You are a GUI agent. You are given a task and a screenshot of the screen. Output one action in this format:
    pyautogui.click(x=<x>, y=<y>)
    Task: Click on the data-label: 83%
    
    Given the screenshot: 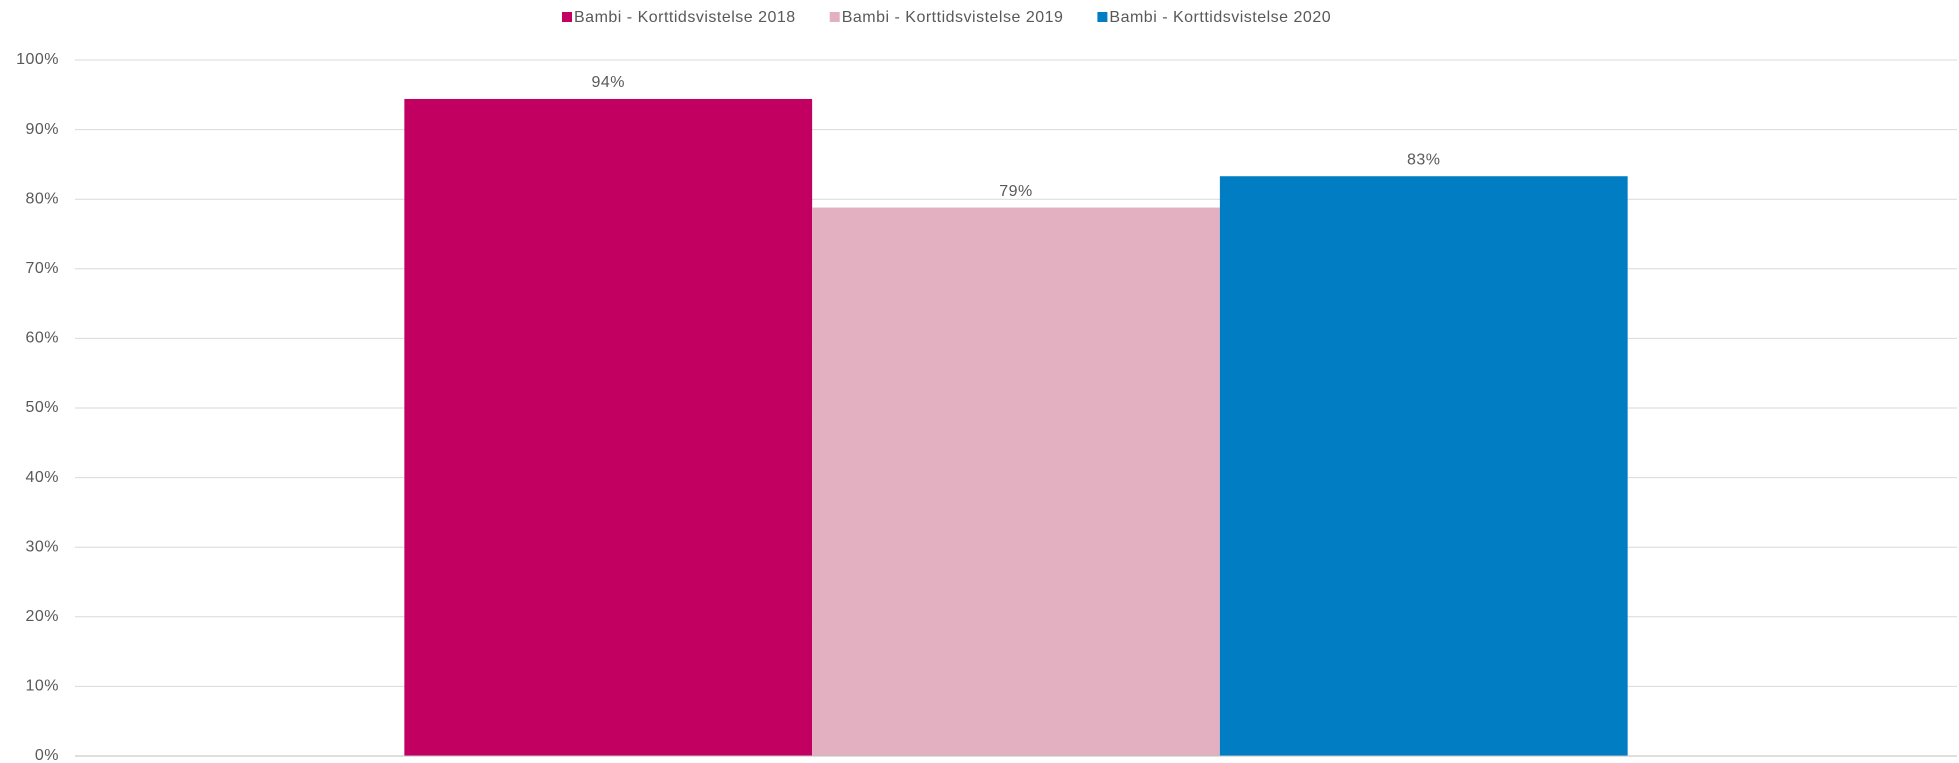 What is the action you would take?
    pyautogui.click(x=1424, y=159)
    